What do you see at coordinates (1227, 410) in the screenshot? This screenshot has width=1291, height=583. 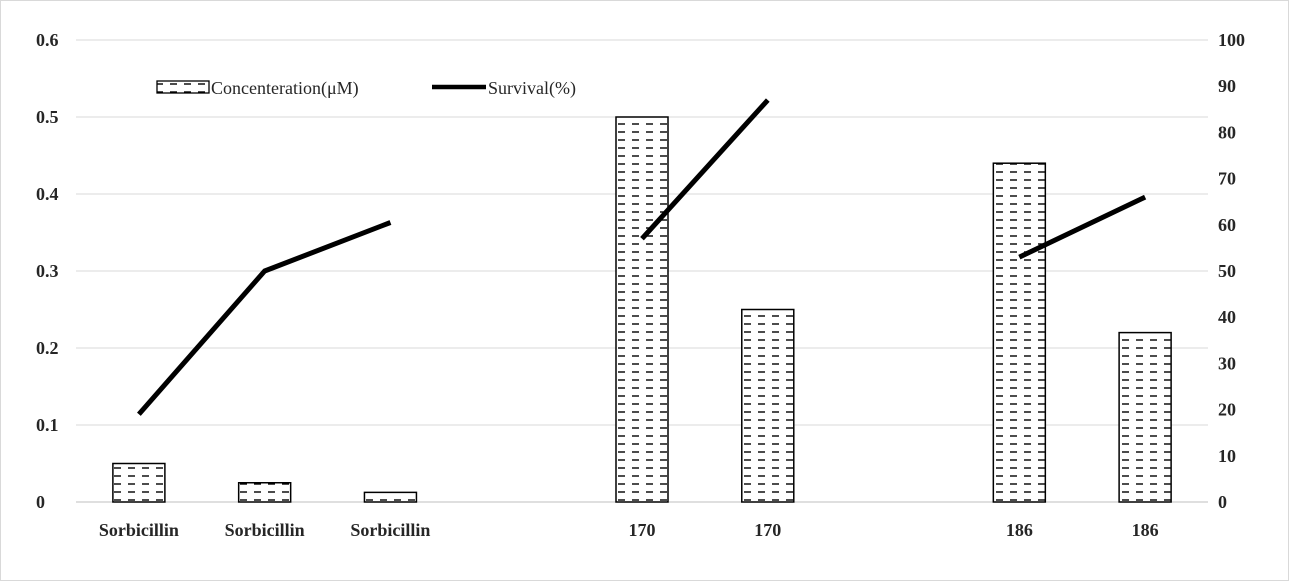 I see `right-tick-label: 20` at bounding box center [1227, 410].